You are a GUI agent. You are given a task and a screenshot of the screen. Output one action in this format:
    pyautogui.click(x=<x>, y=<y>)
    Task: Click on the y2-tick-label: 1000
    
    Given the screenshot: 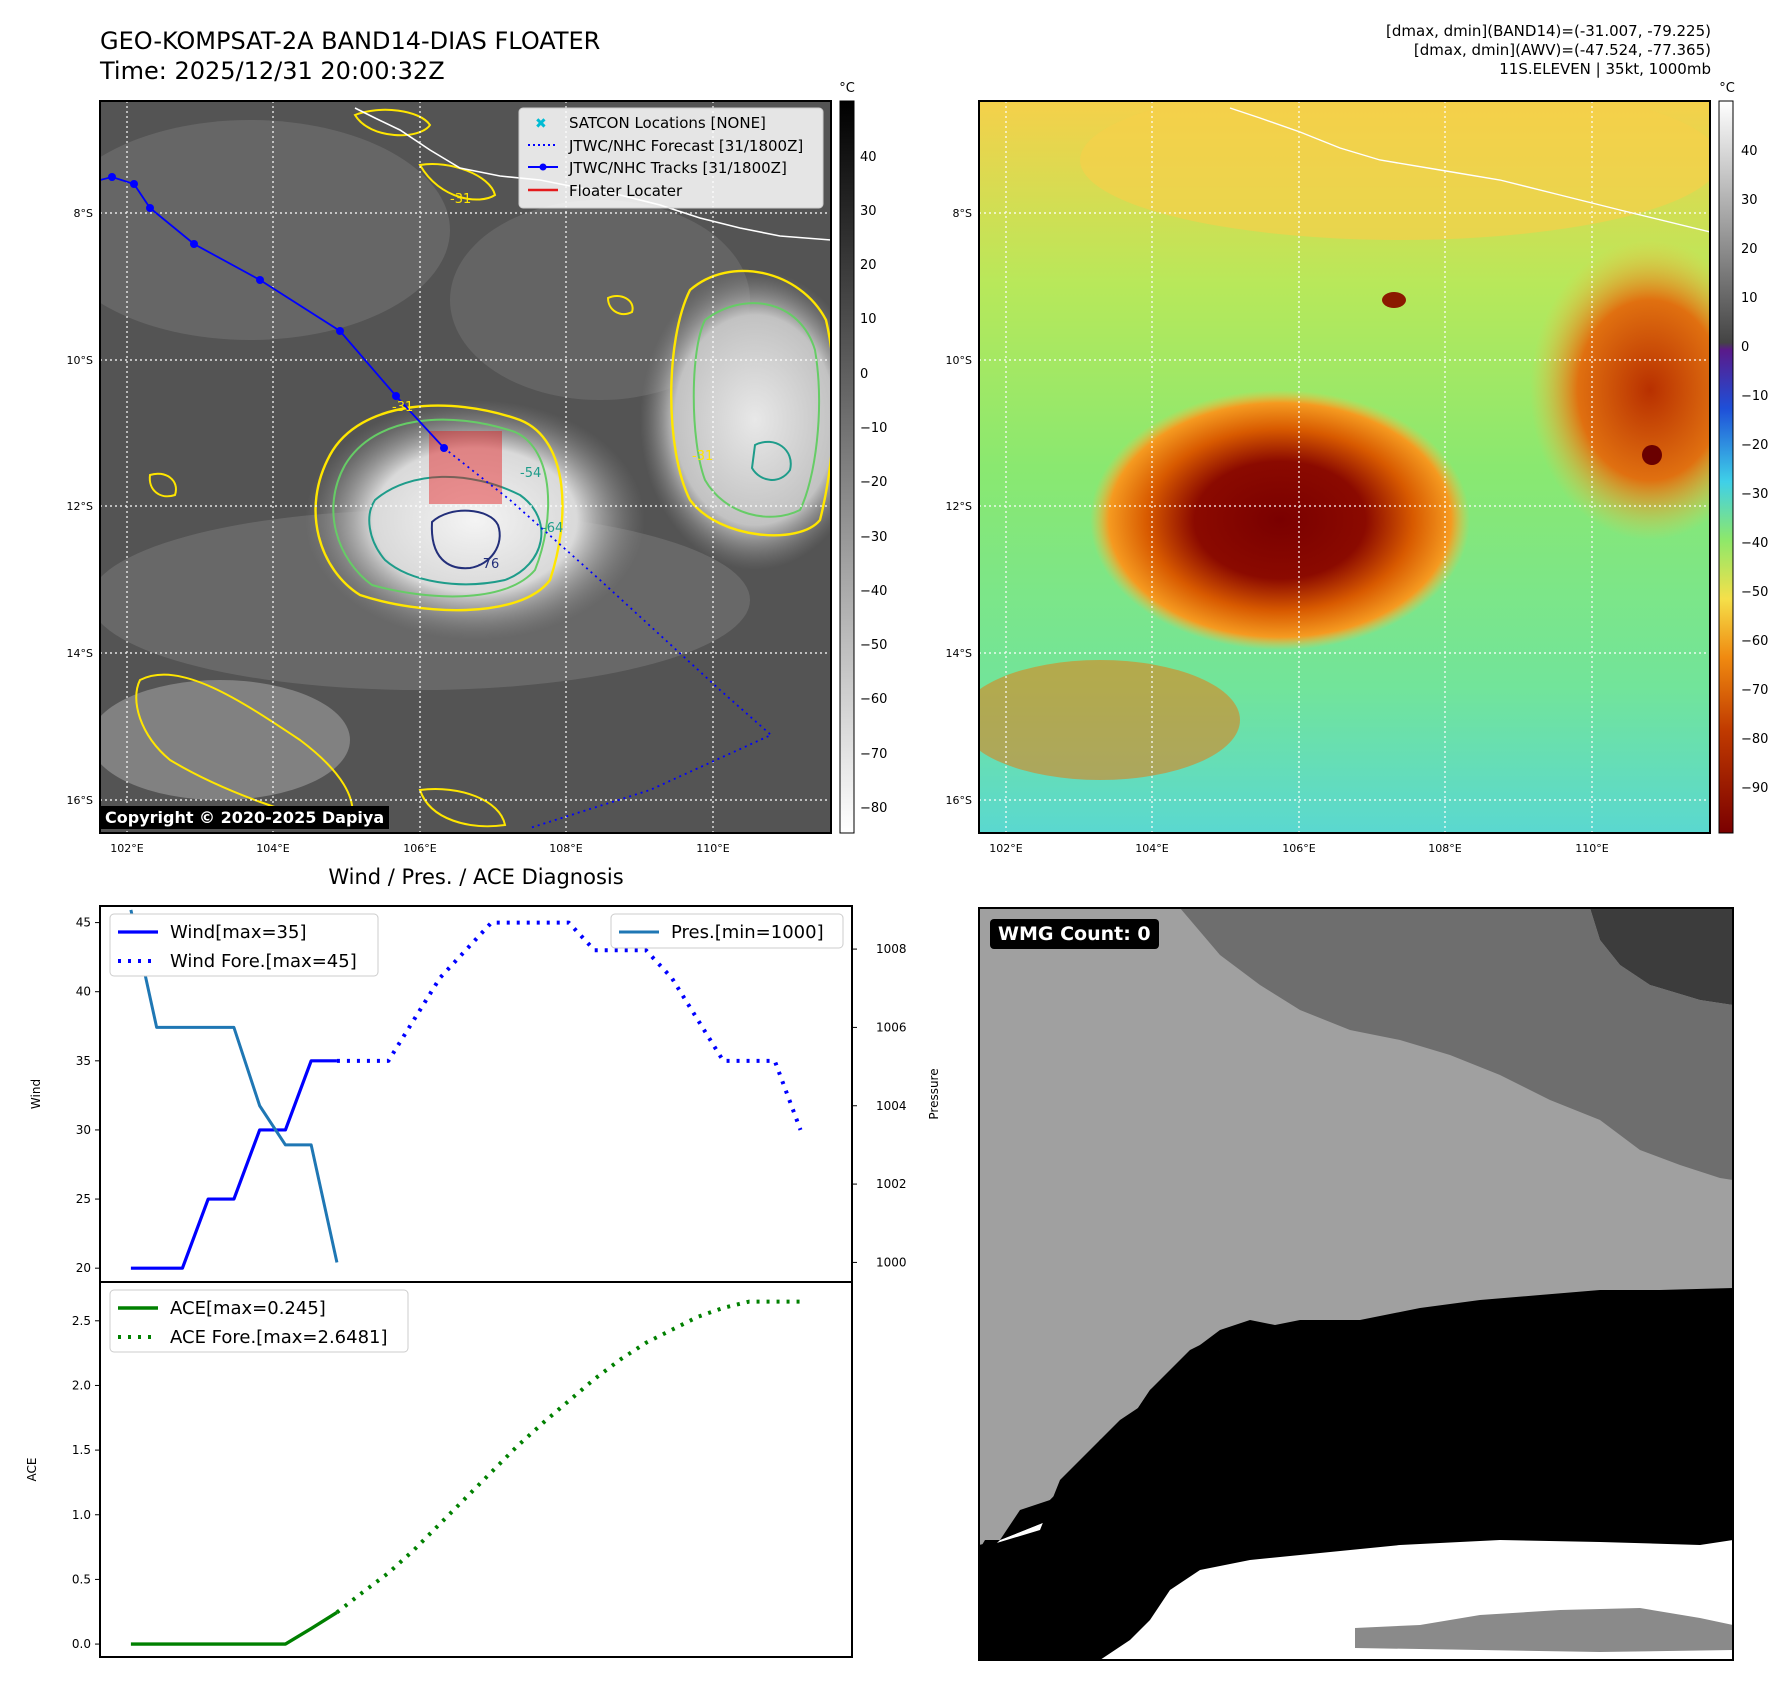 What is the action you would take?
    pyautogui.click(x=891, y=1262)
    